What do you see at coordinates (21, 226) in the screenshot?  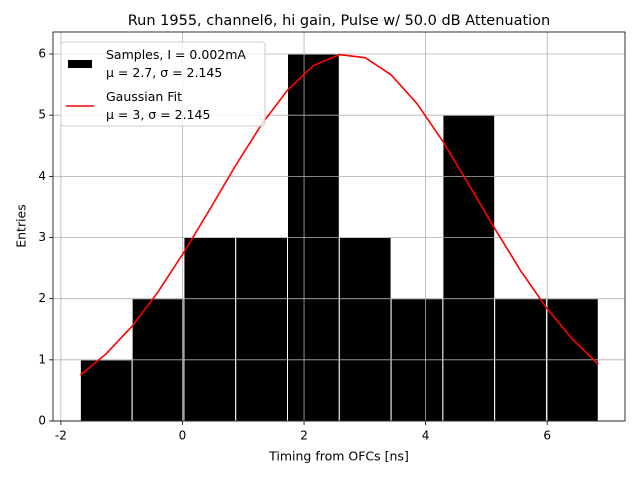 I see `y-axis-label: Entries` at bounding box center [21, 226].